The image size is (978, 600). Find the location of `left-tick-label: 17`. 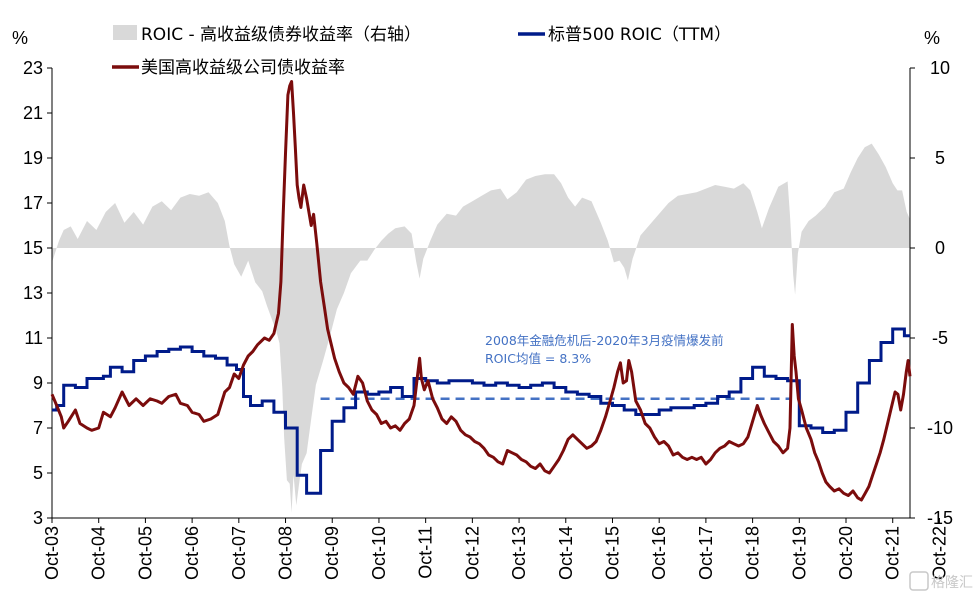

left-tick-label: 17 is located at coordinates (33, 203).